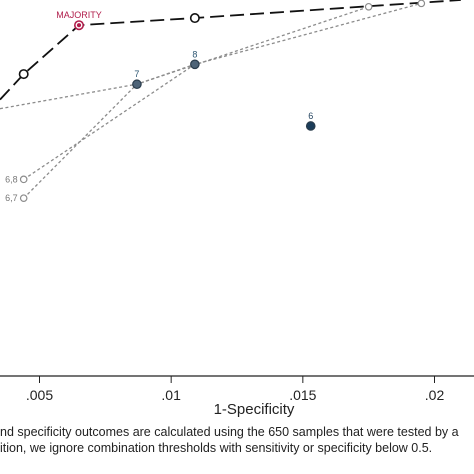  Describe the element at coordinates (194, 54) in the screenshot. I see `marker-label-6: 8` at that location.